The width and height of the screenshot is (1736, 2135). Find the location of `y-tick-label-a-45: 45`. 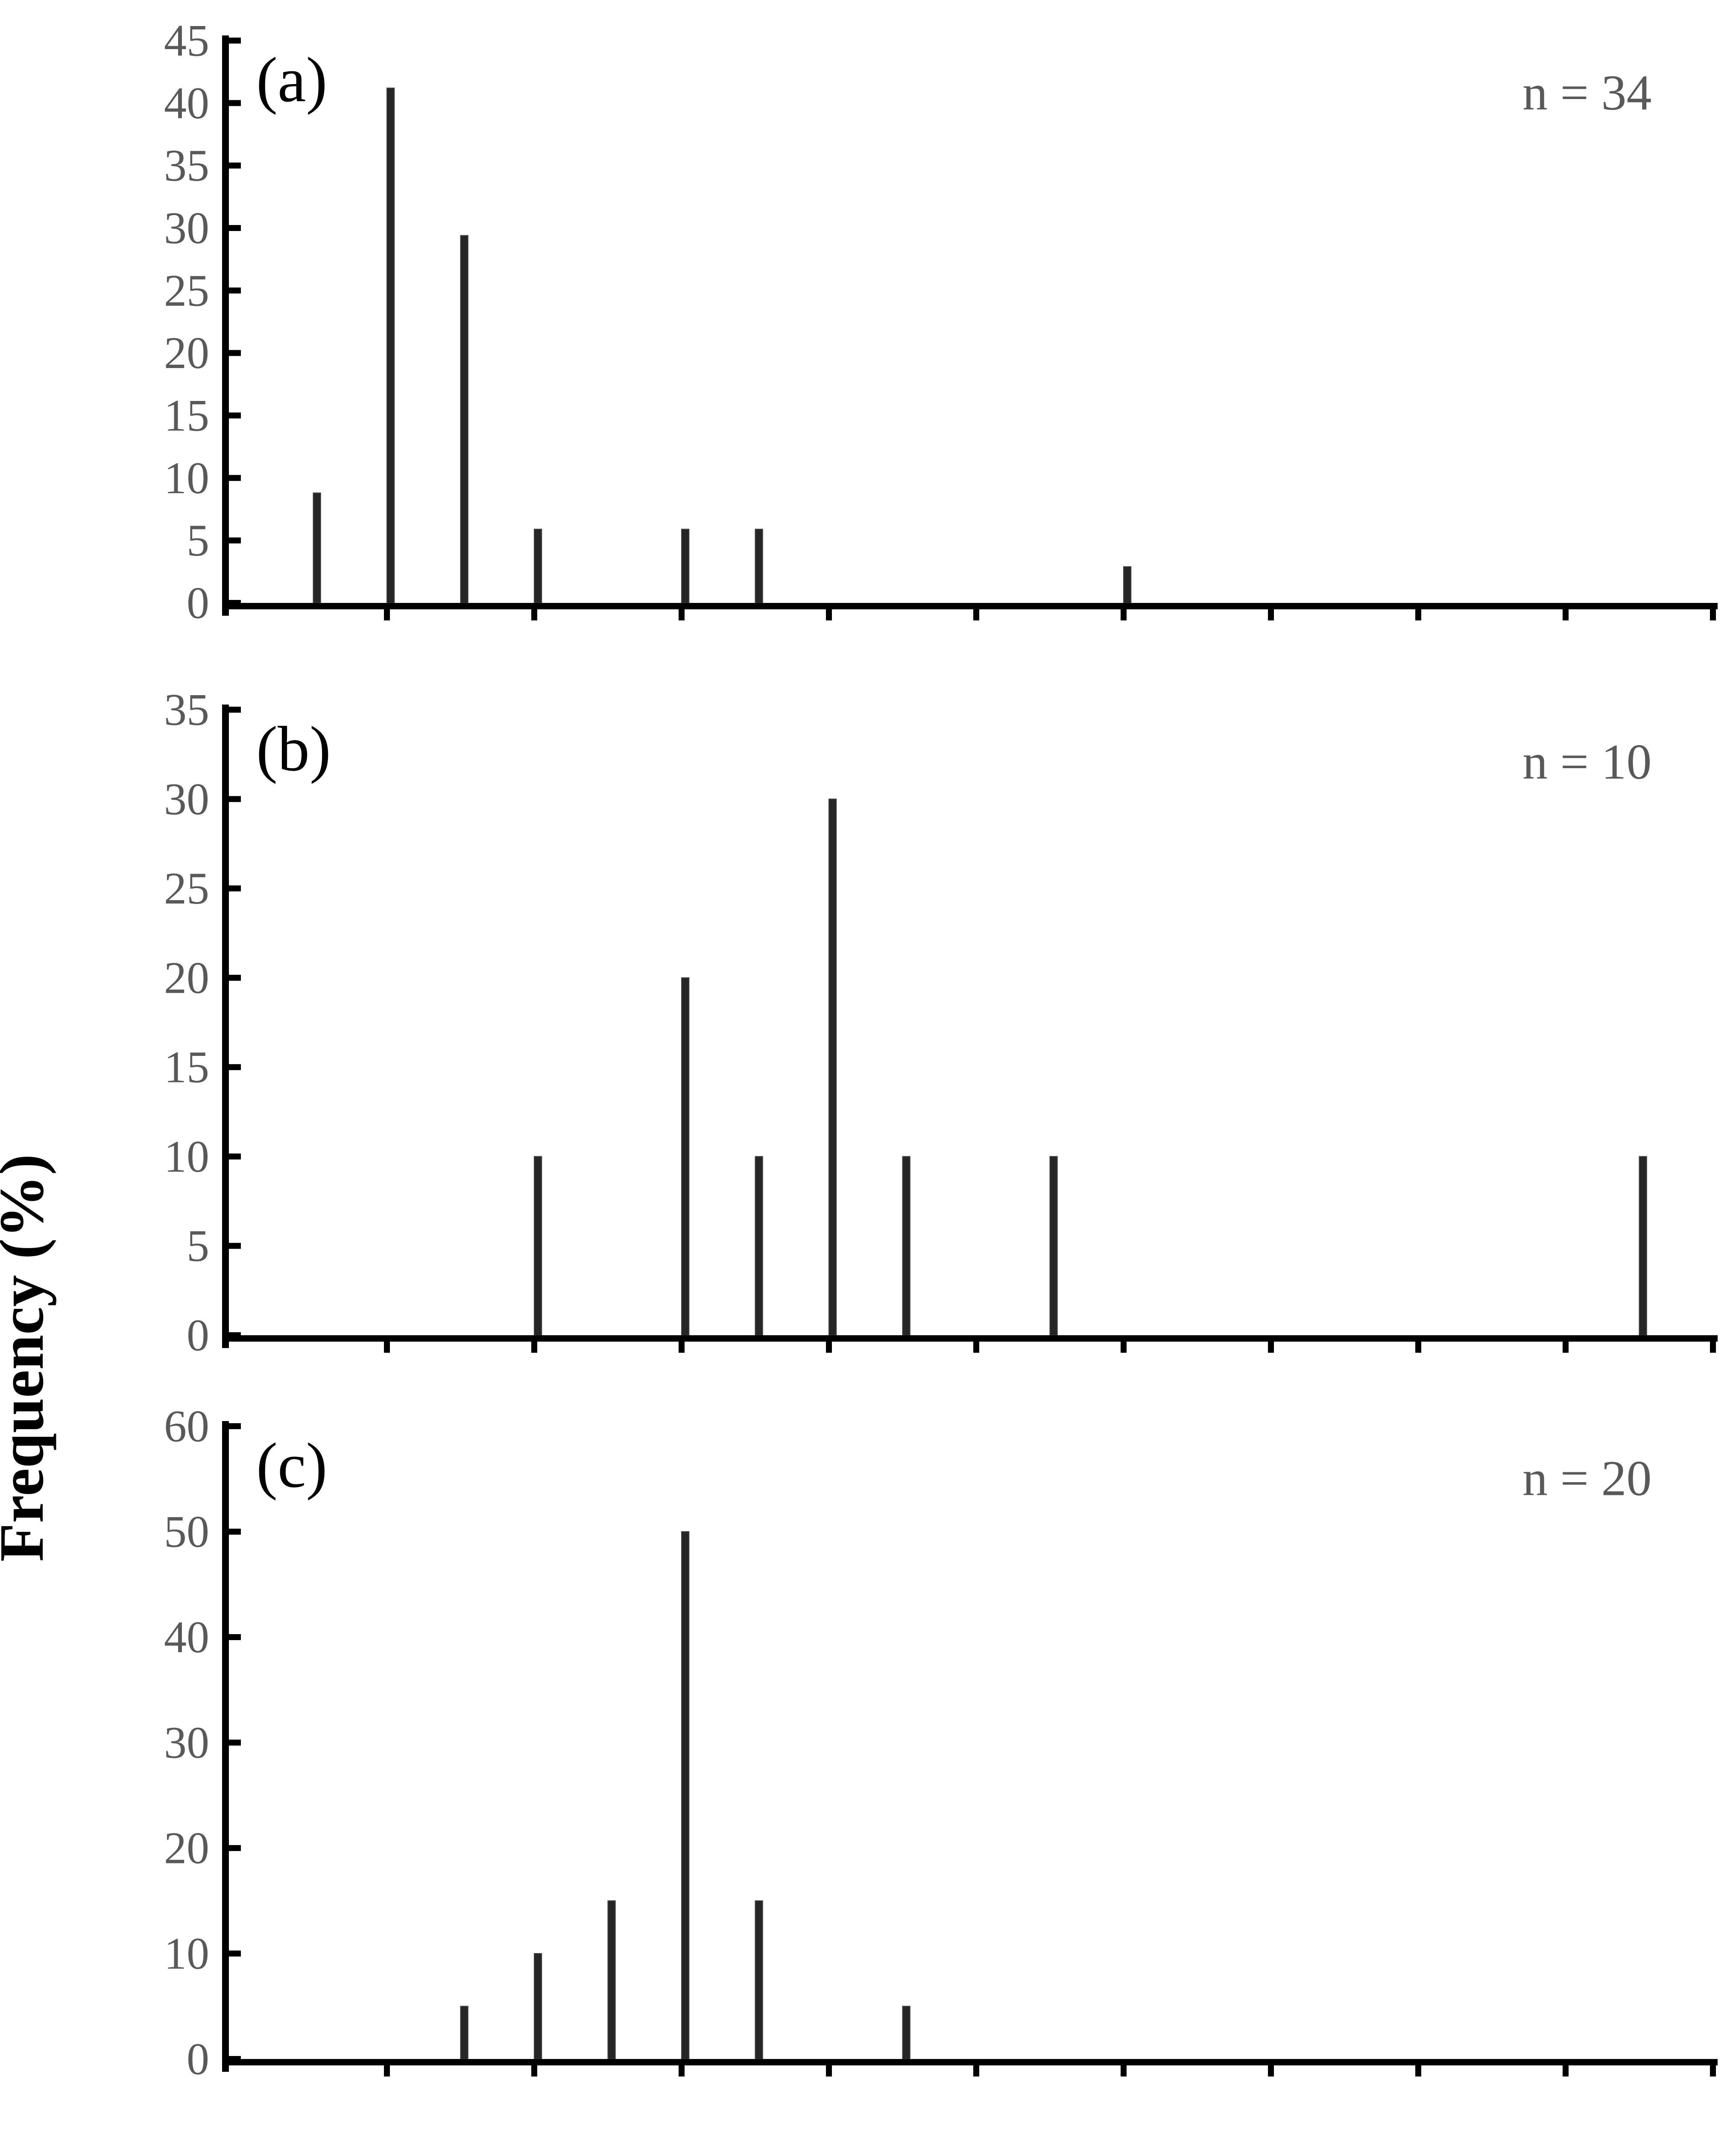

y-tick-label-a-45: 45 is located at coordinates (186, 41).